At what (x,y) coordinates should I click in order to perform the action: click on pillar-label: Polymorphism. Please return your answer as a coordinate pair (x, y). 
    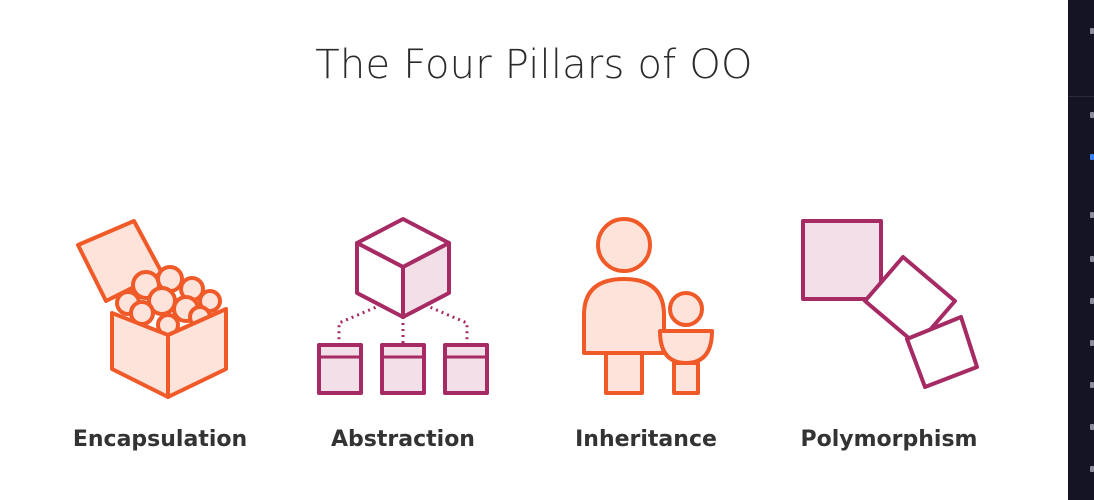
    Looking at the image, I should click on (889, 439).